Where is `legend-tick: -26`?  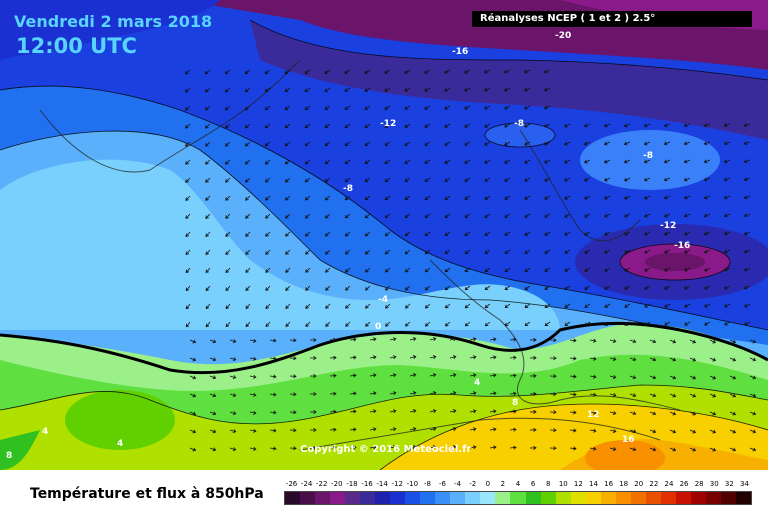 legend-tick: -26 is located at coordinates (291, 484).